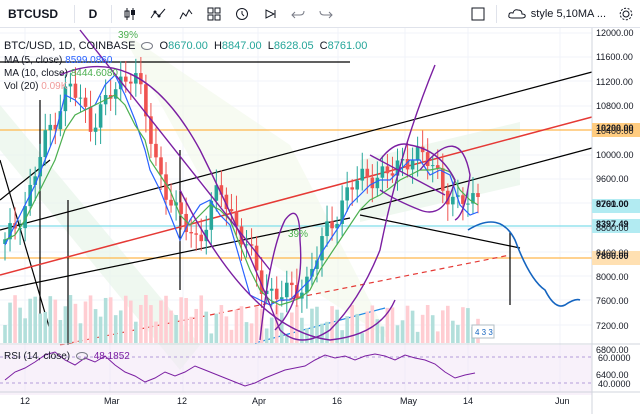 The image size is (640, 414). I want to click on rsi-band, so click(296, 370).